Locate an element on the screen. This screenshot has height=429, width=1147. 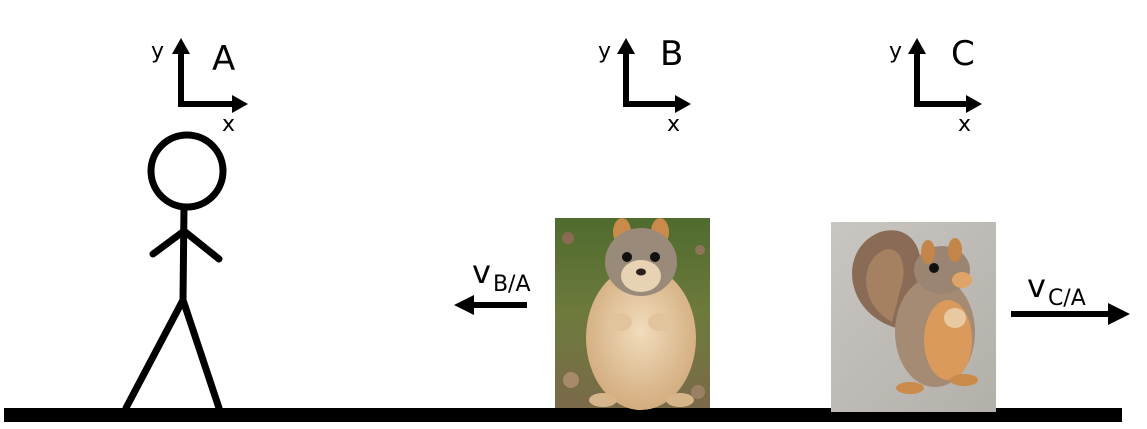
velocity-c-a-label: vC/A is located at coordinates (1056, 289).